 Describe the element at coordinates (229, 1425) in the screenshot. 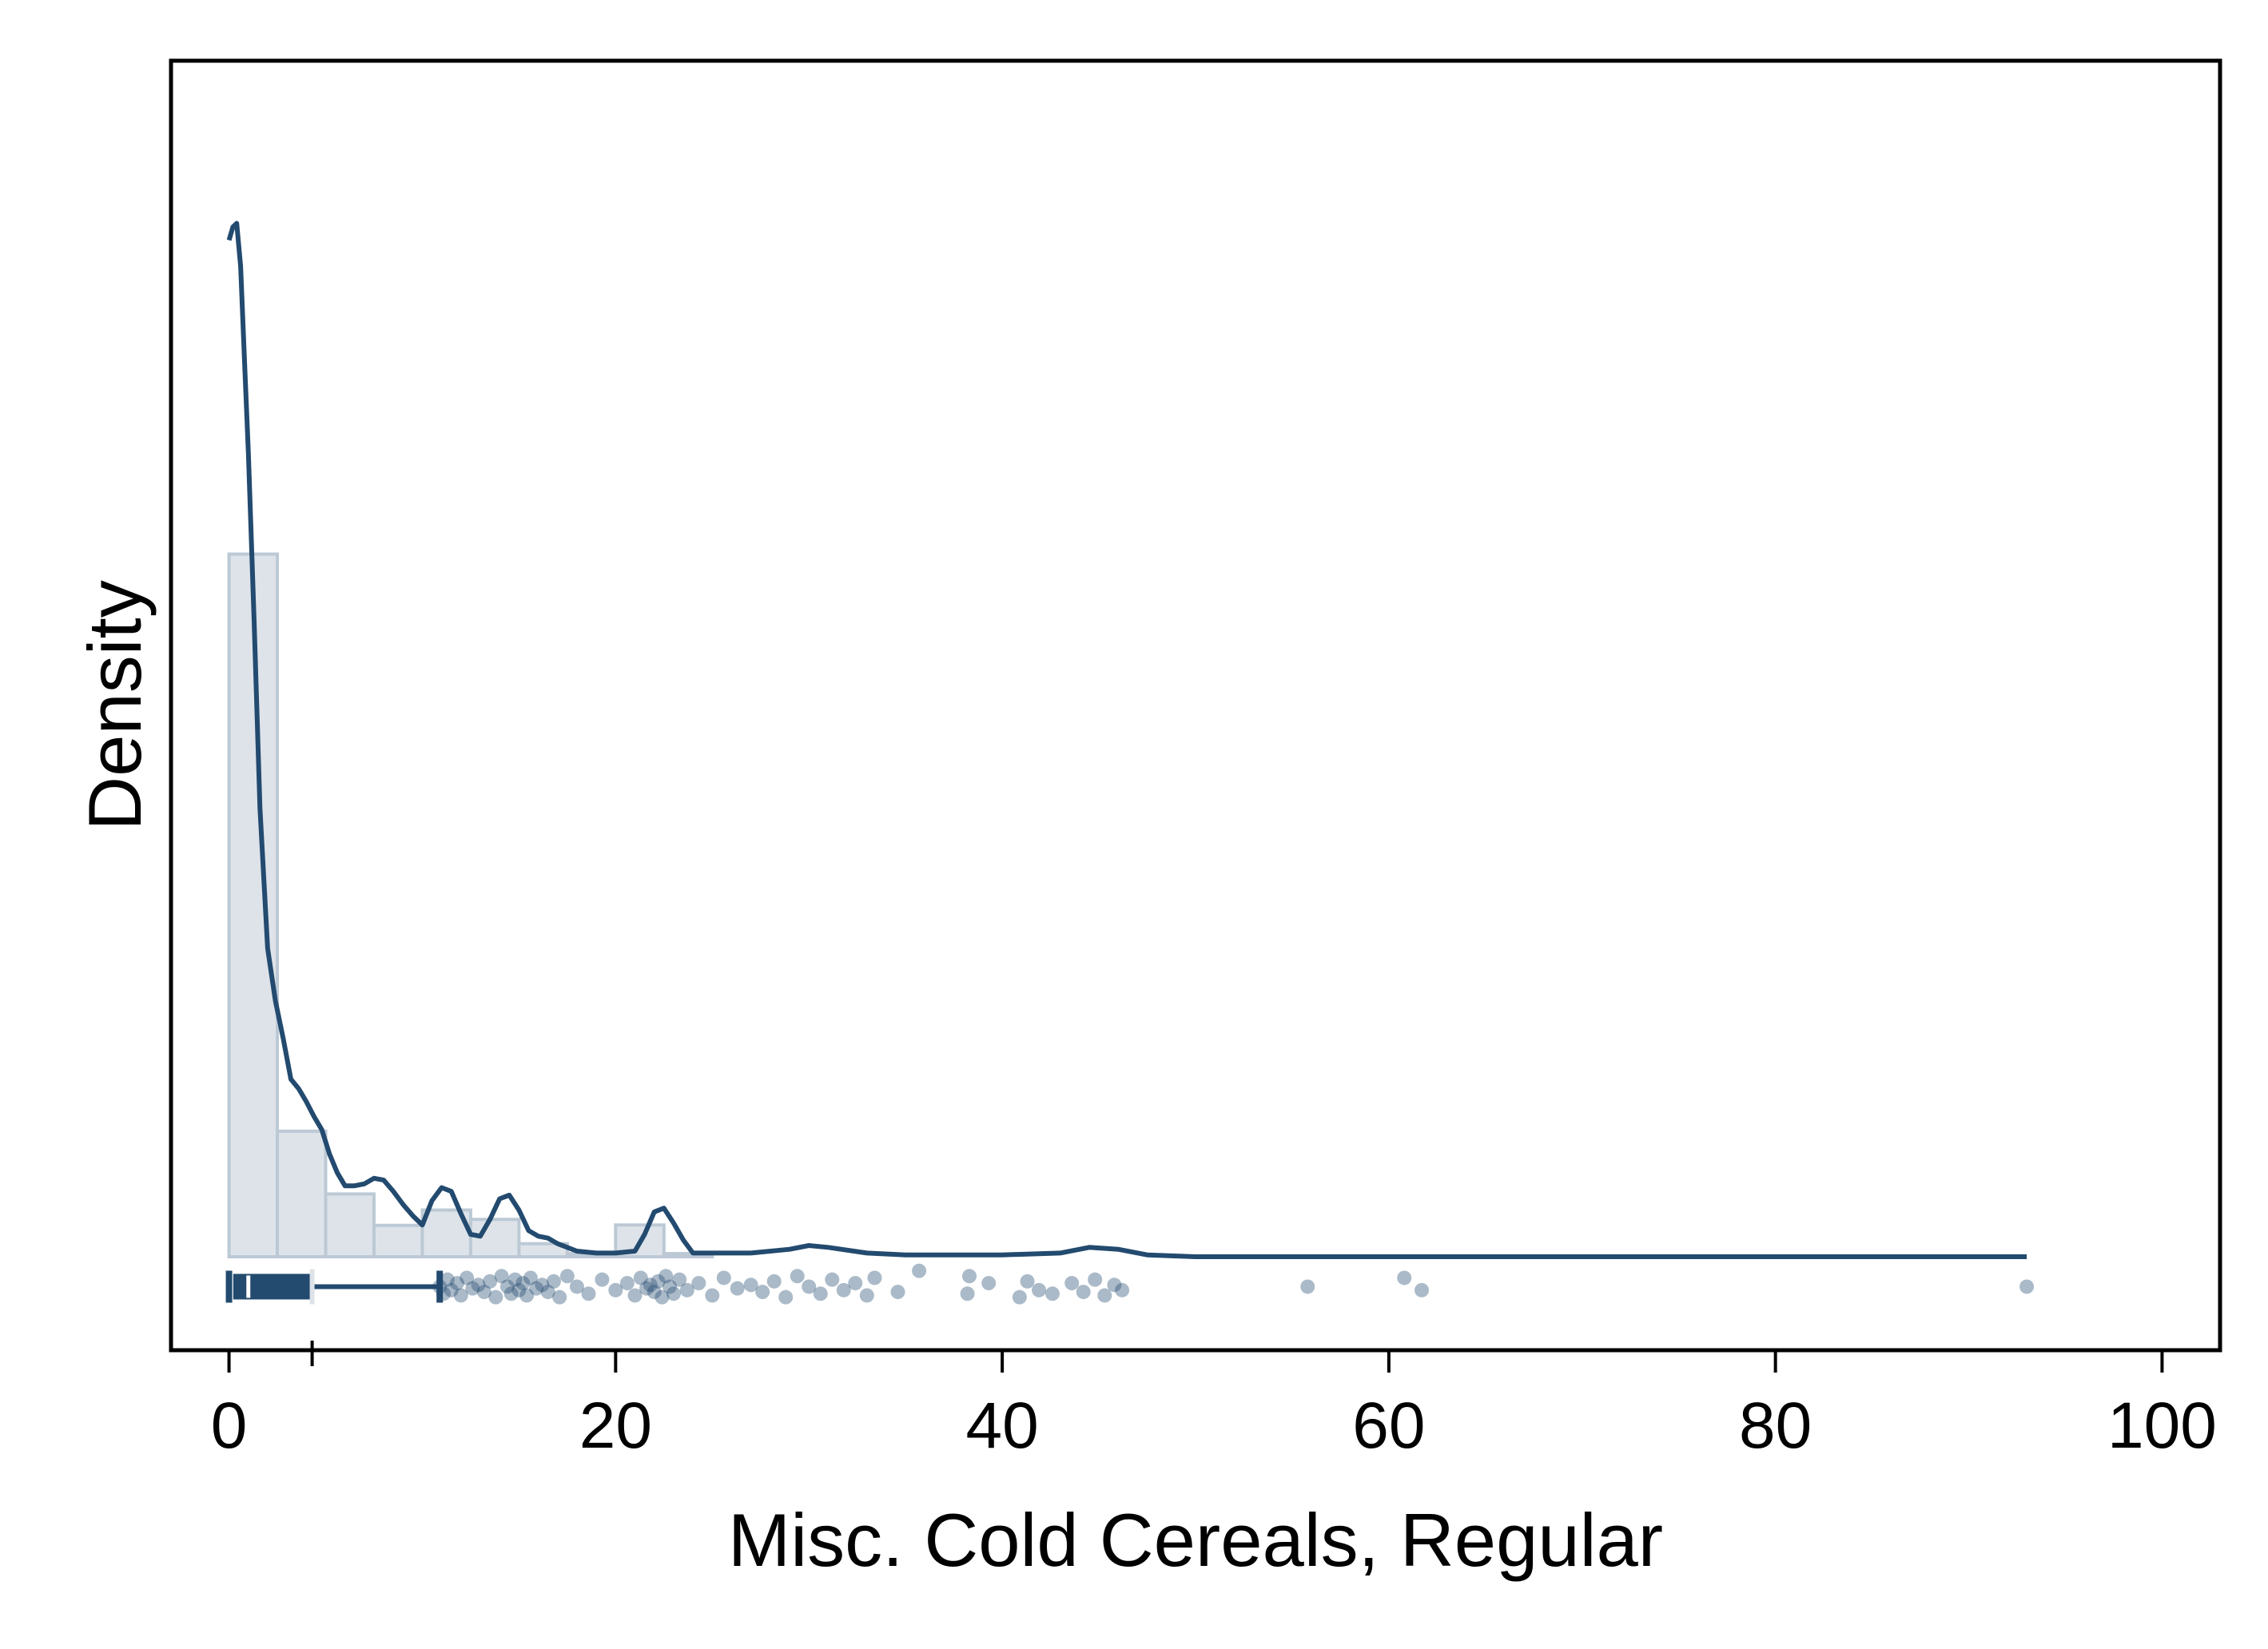

I see `x-tick-label: 0` at that location.